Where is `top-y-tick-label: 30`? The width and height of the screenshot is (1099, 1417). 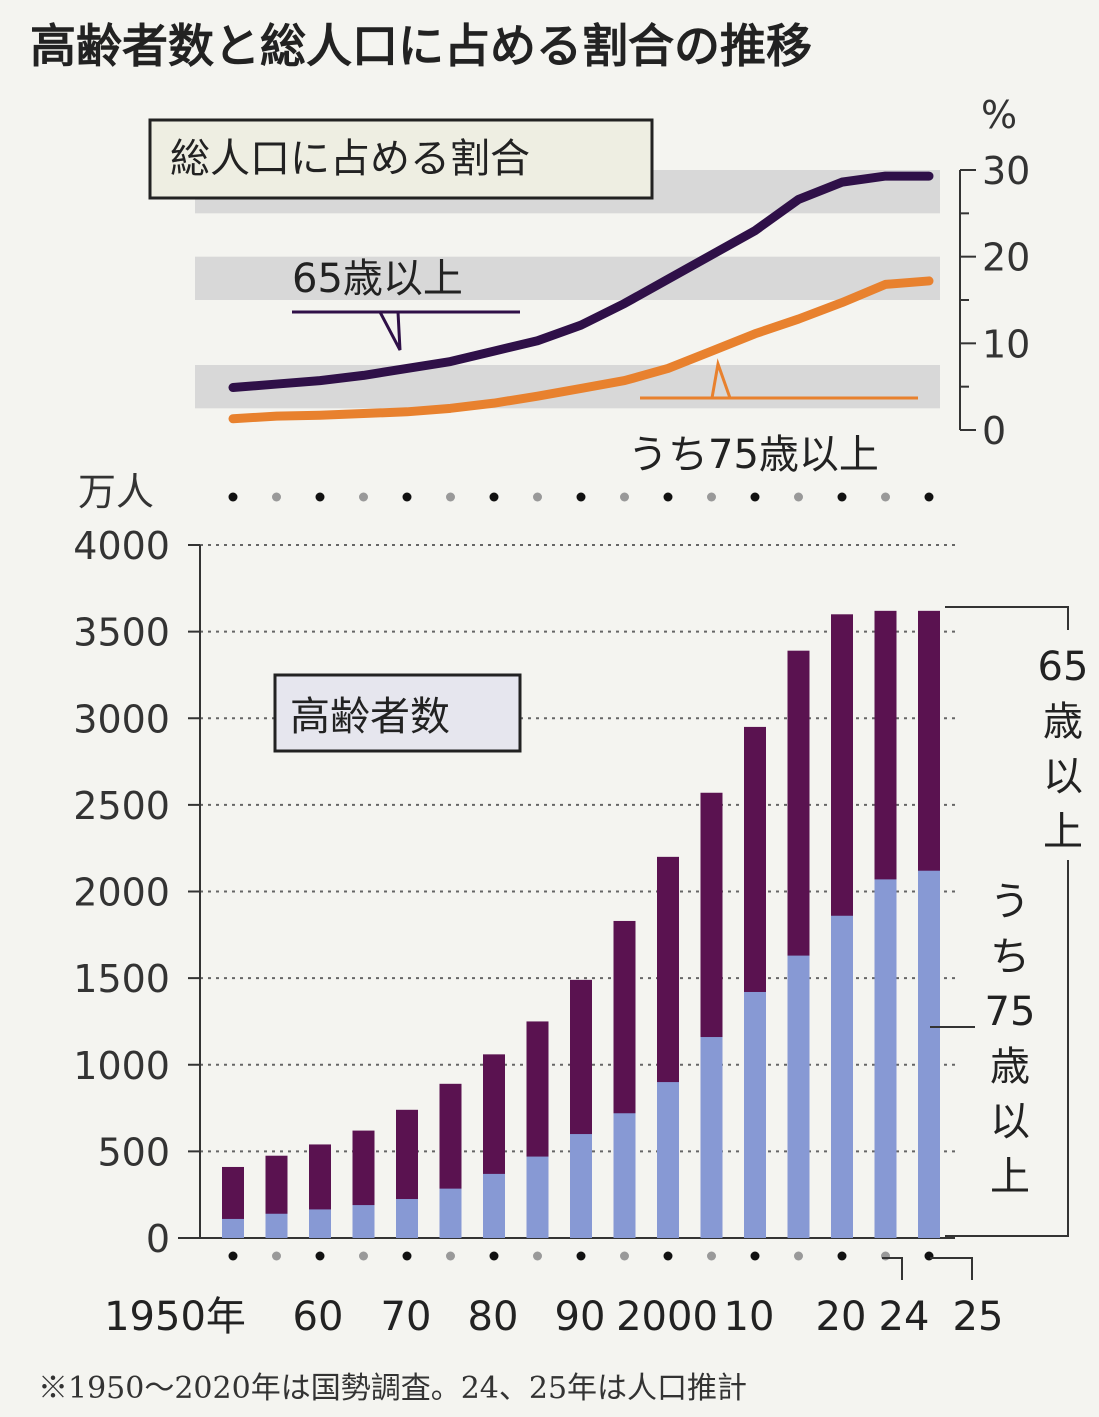
top-y-tick-label: 30 is located at coordinates (1006, 171).